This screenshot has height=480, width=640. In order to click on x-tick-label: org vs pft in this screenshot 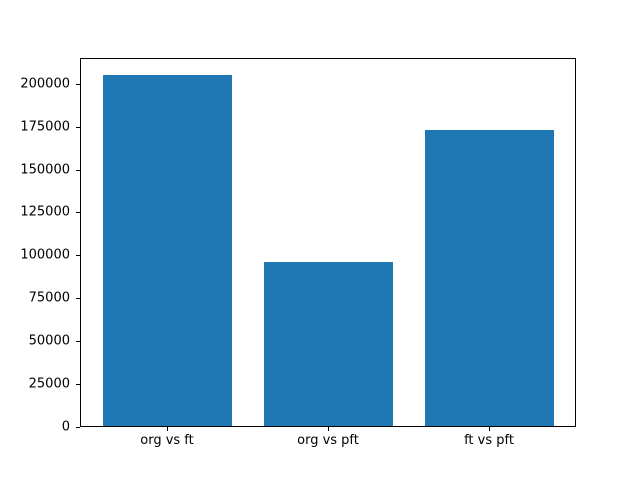, I will do `click(328, 440)`.